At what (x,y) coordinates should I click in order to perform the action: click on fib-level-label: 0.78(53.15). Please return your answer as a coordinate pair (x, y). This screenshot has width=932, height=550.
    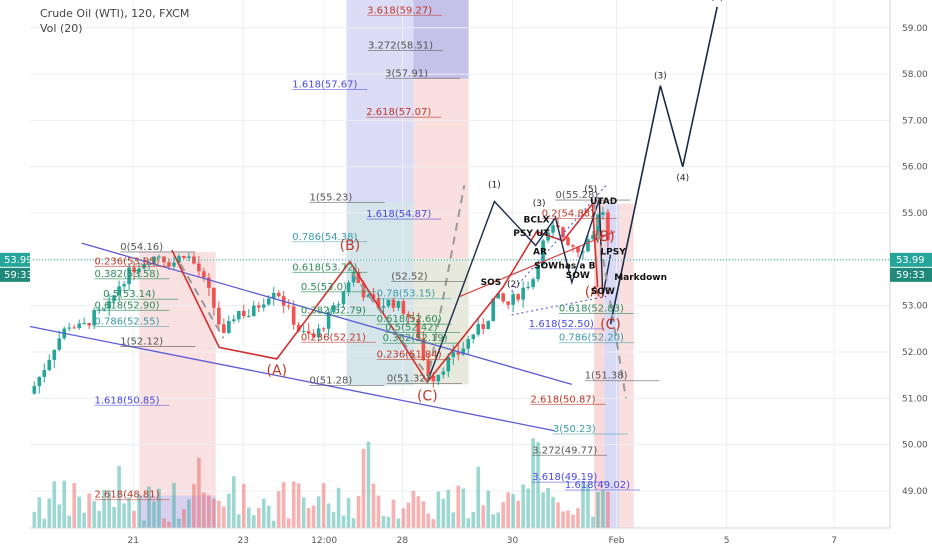
    Looking at the image, I should click on (406, 294).